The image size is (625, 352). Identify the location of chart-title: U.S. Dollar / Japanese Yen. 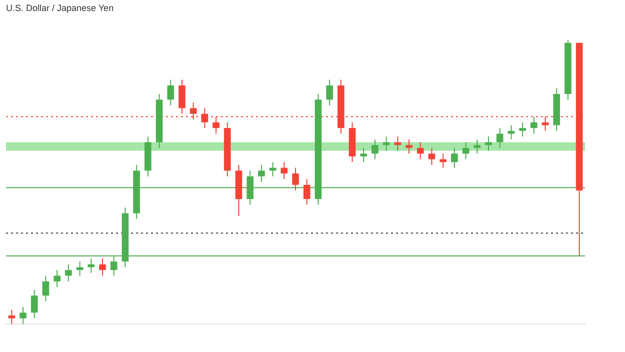
(60, 8).